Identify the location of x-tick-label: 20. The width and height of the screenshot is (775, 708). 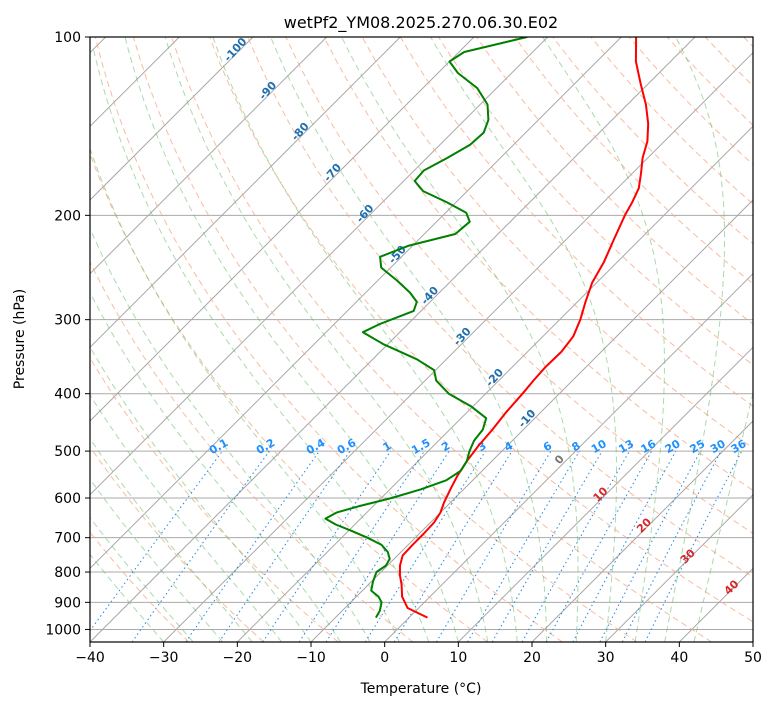
(532, 658).